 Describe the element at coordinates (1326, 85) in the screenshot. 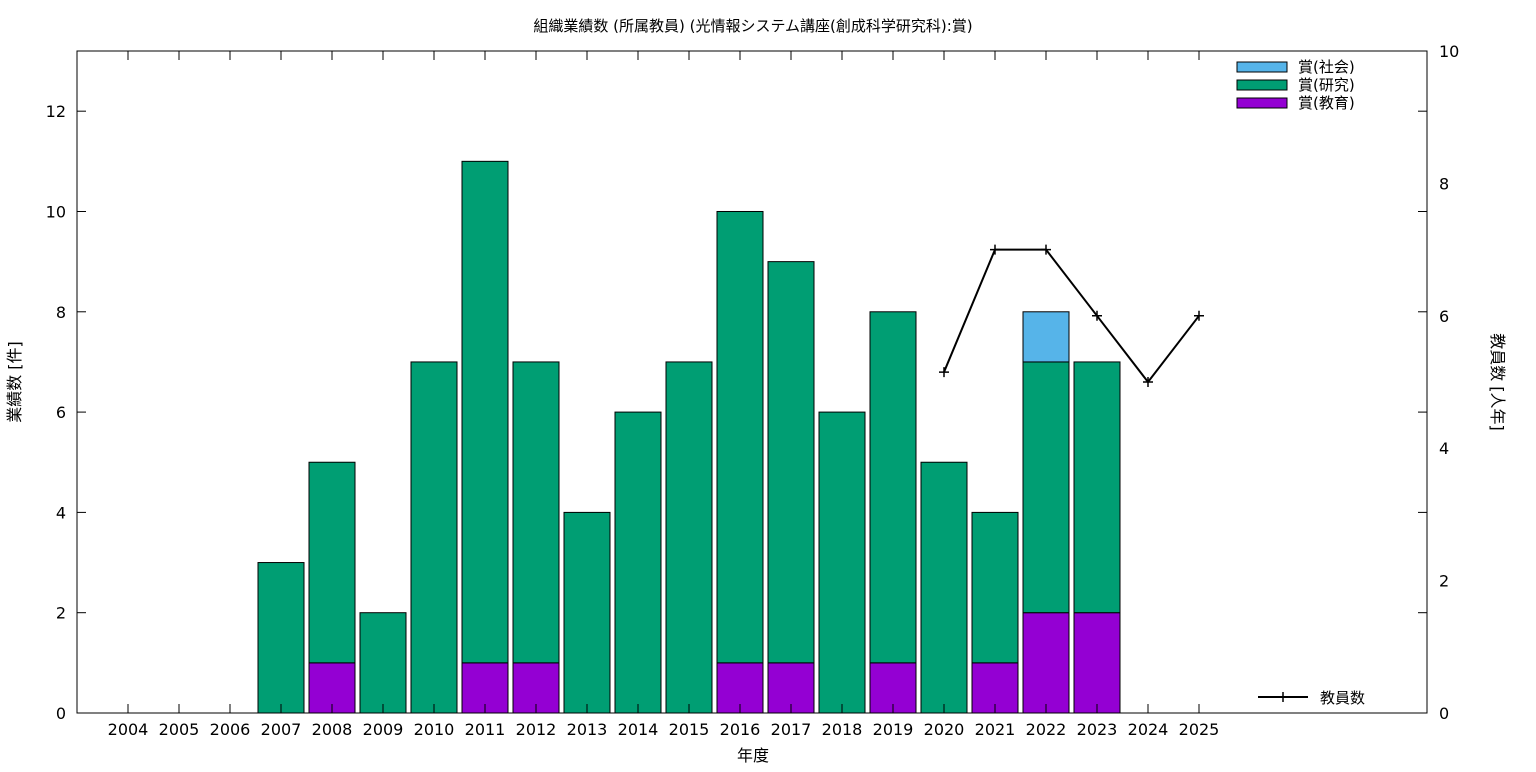

I see `legend-label-1: 賞(研究)` at that location.